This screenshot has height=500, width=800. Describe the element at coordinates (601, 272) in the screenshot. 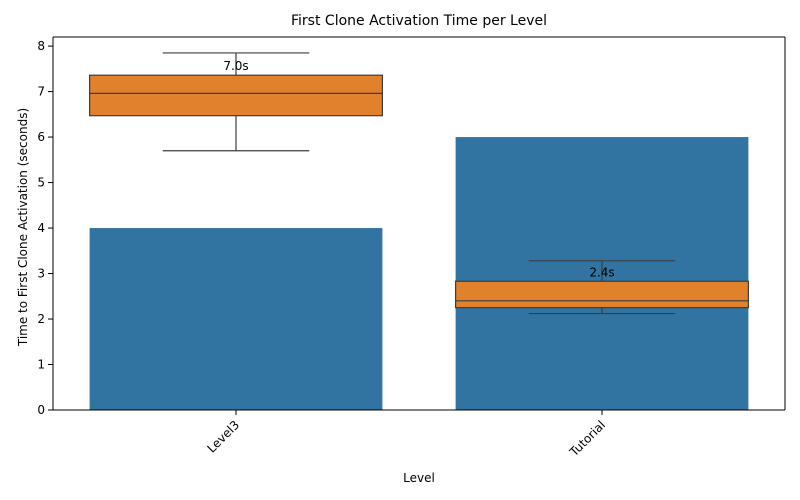

I see `median-label-tutorial: 2.4s` at that location.